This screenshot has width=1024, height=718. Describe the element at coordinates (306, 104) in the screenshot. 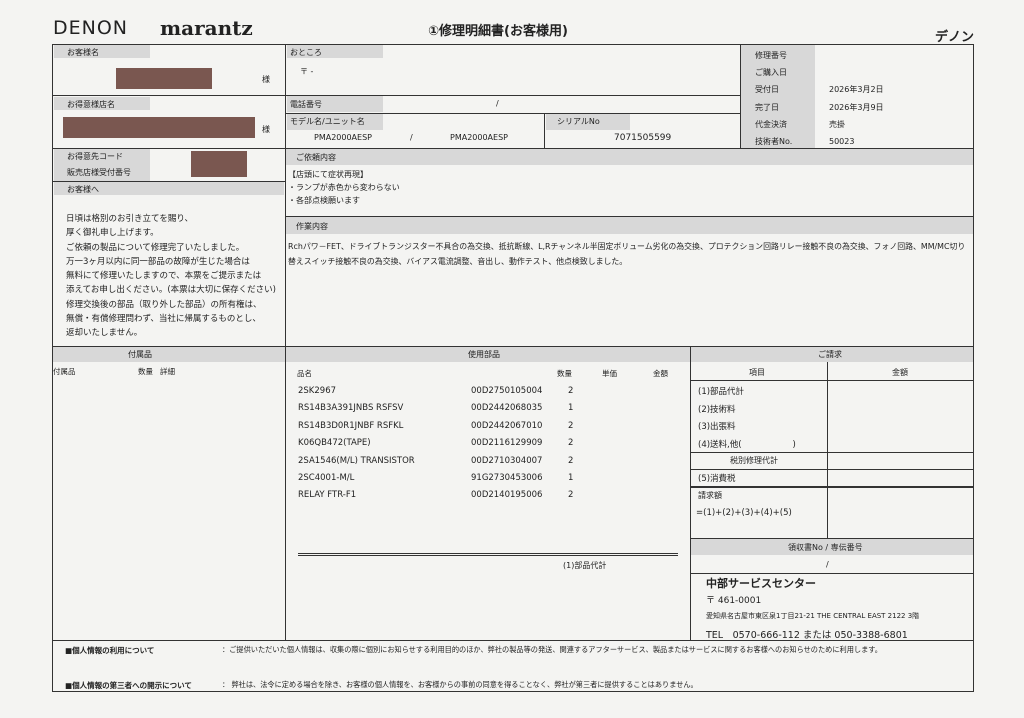

I see `phone-label: 電話番号` at that location.